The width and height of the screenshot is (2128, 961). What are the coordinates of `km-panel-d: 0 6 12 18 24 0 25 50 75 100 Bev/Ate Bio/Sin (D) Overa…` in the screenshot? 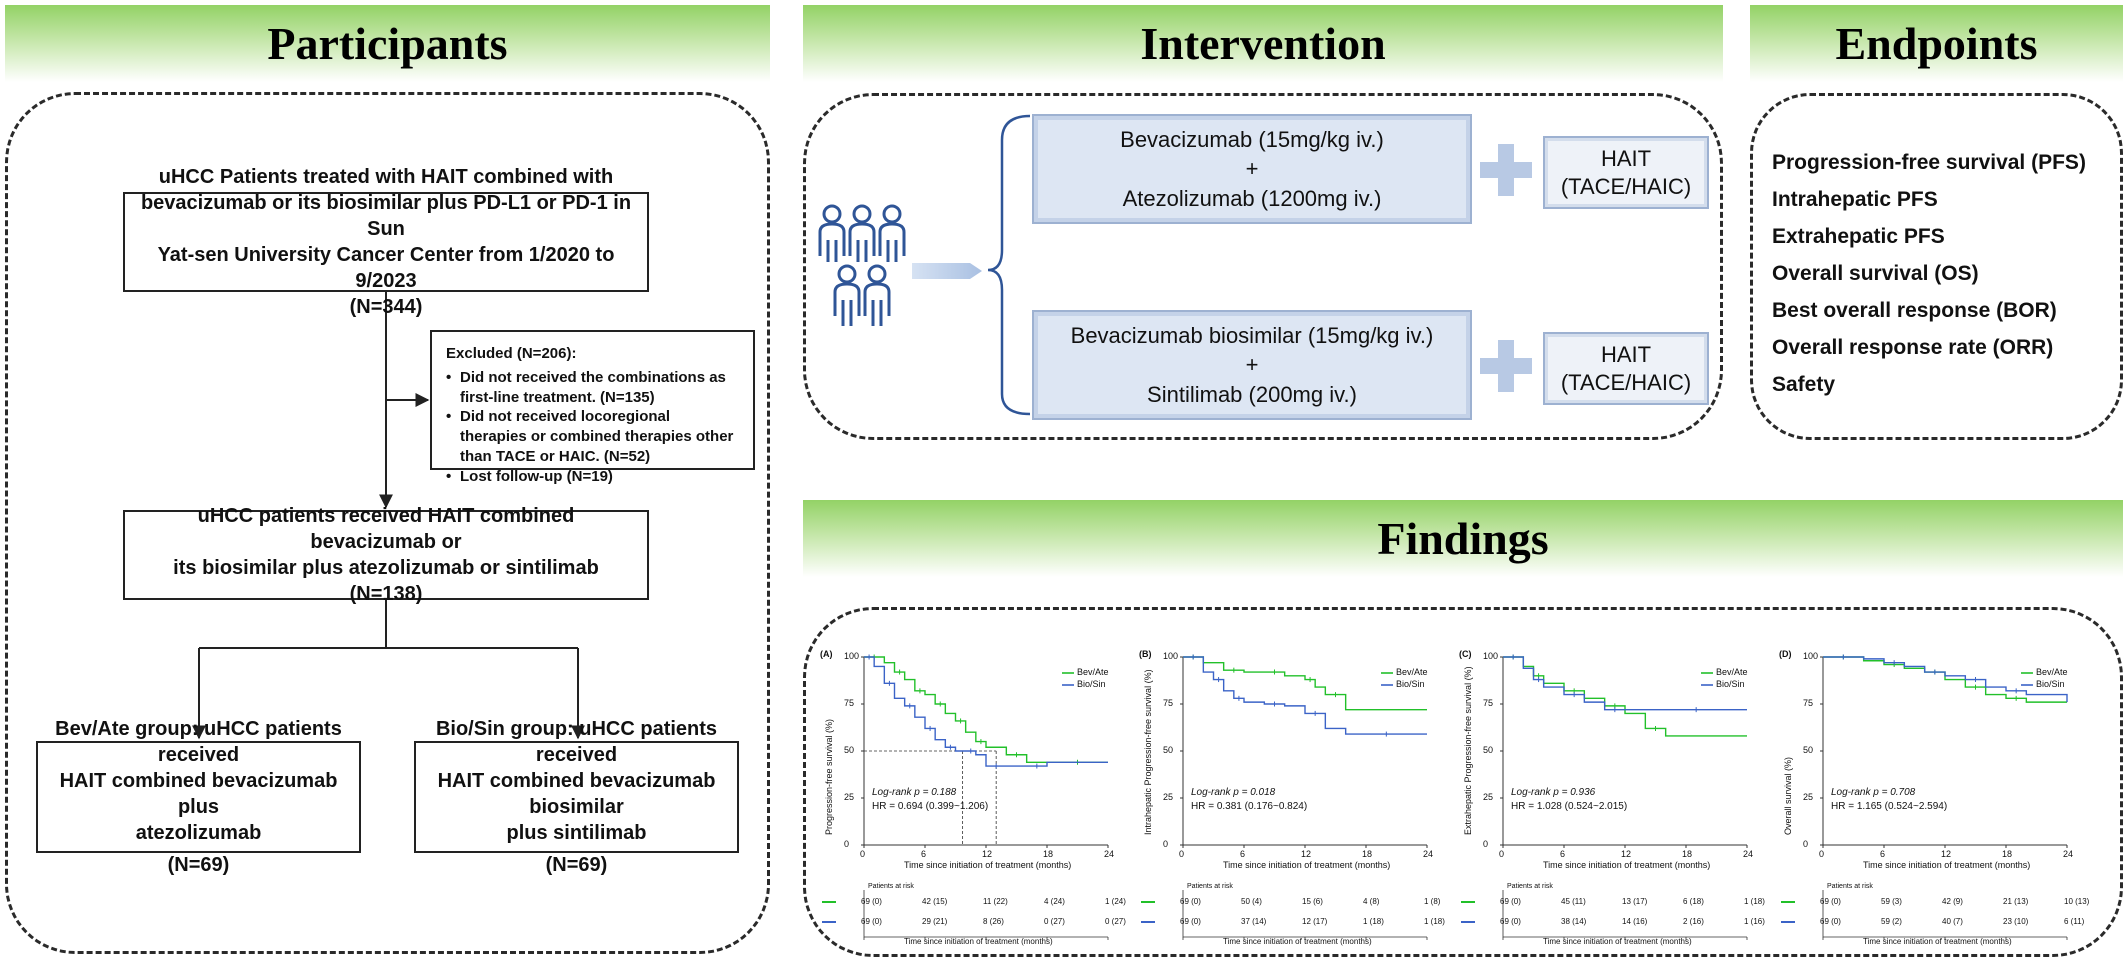 It's located at (1937, 795).